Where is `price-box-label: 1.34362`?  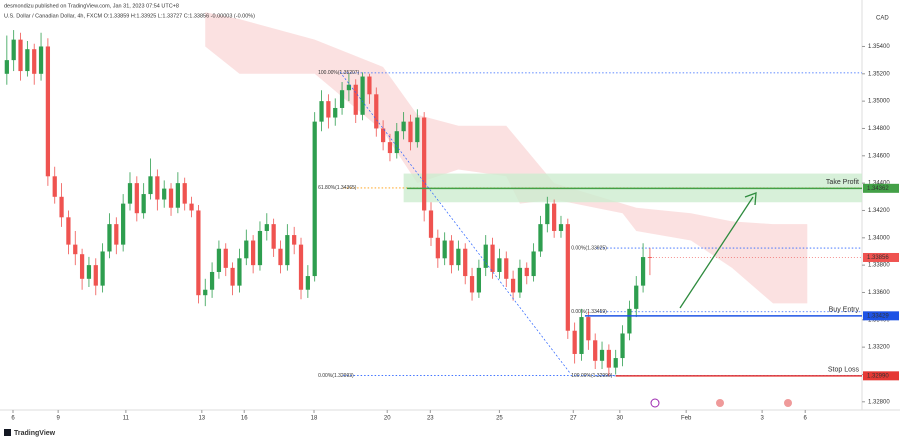
price-box-label: 1.34362 is located at coordinates (878, 189).